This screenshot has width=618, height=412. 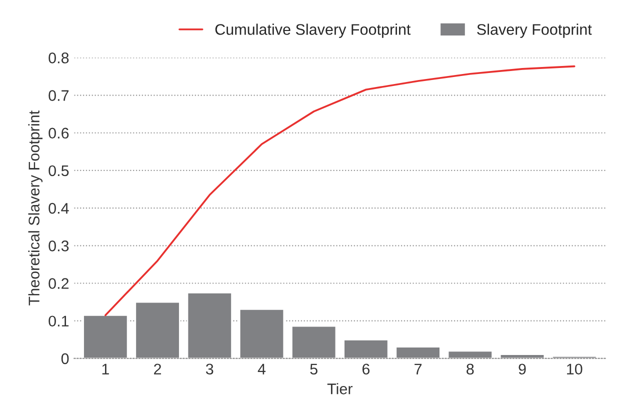 What do you see at coordinates (534, 31) in the screenshot?
I see `legend-label: Slavery Footprint` at bounding box center [534, 31].